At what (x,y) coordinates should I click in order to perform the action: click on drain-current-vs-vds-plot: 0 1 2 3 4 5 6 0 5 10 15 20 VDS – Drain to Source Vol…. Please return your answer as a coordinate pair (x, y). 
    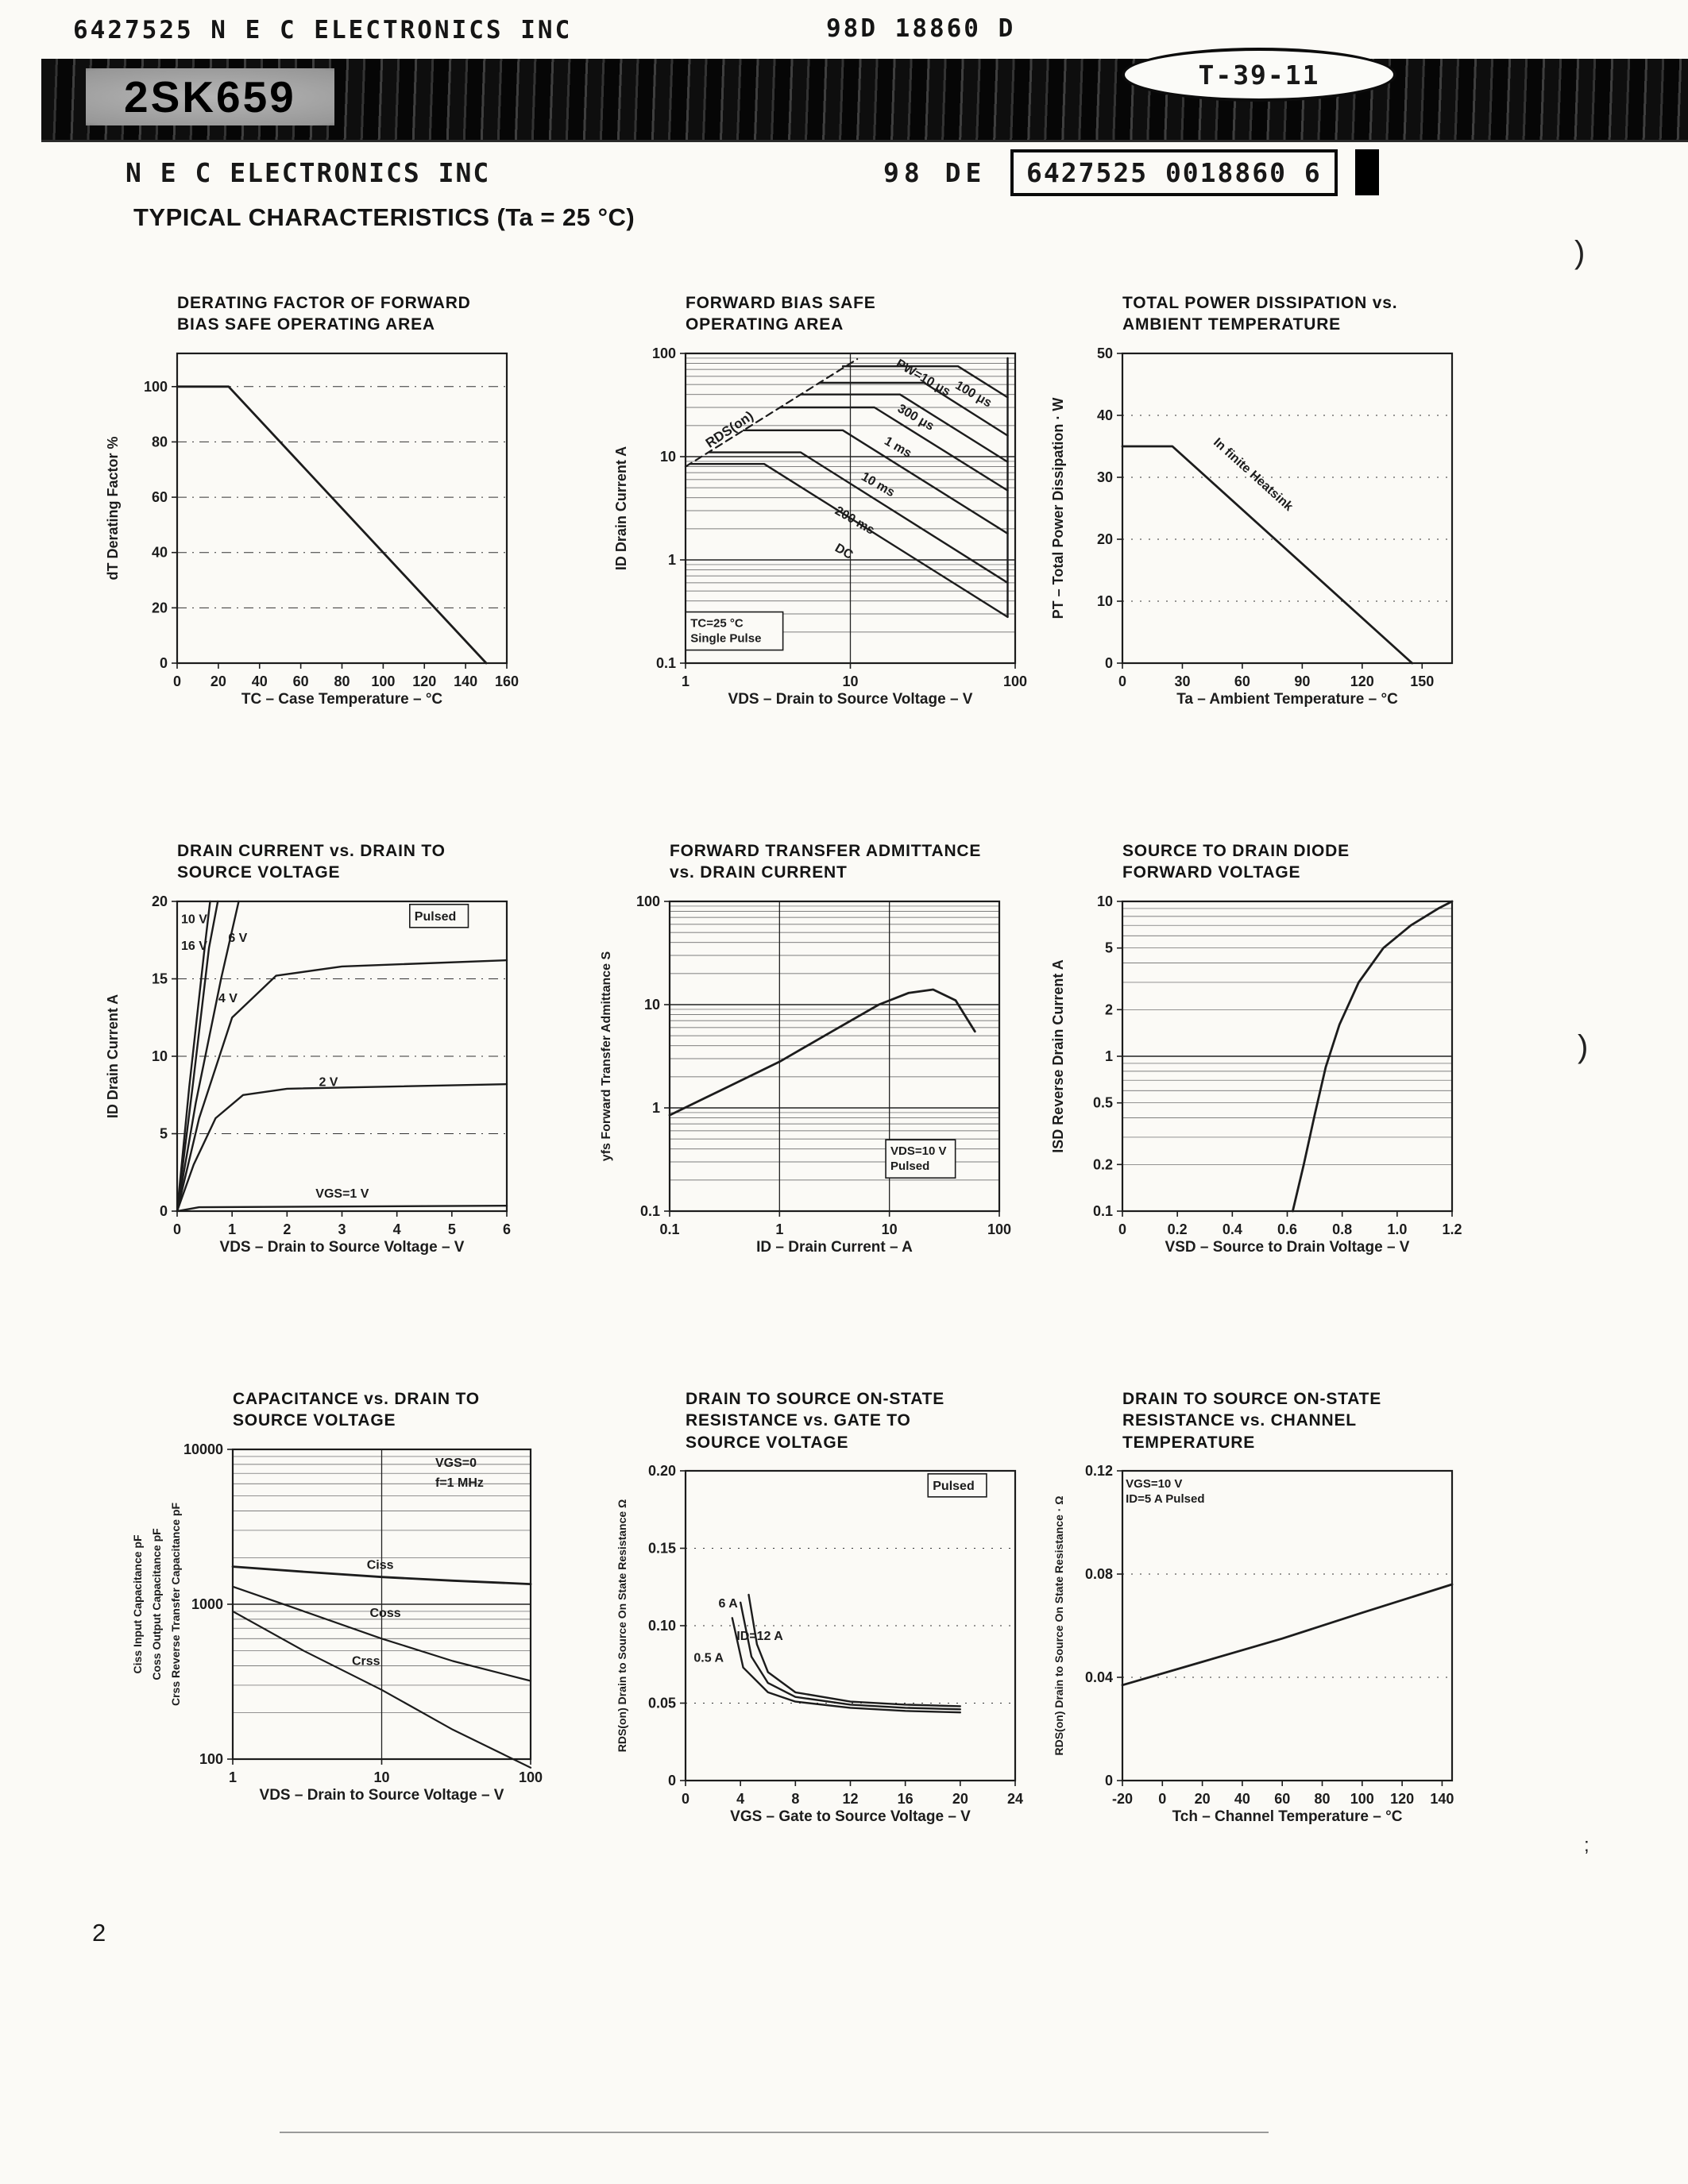
    Looking at the image, I should click on (308, 1074).